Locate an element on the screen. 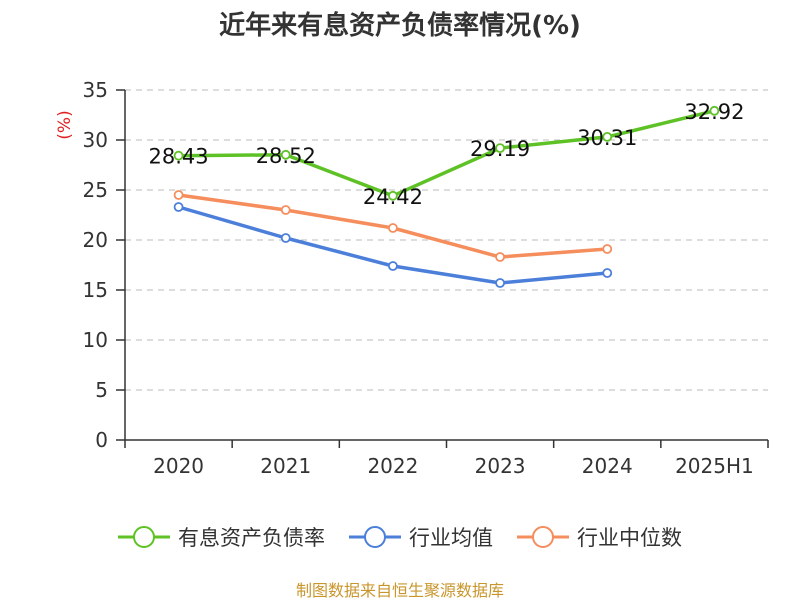 The height and width of the screenshot is (604, 800). source-footnote: 制图数据来自恒生聚源数据库 is located at coordinates (400, 590).